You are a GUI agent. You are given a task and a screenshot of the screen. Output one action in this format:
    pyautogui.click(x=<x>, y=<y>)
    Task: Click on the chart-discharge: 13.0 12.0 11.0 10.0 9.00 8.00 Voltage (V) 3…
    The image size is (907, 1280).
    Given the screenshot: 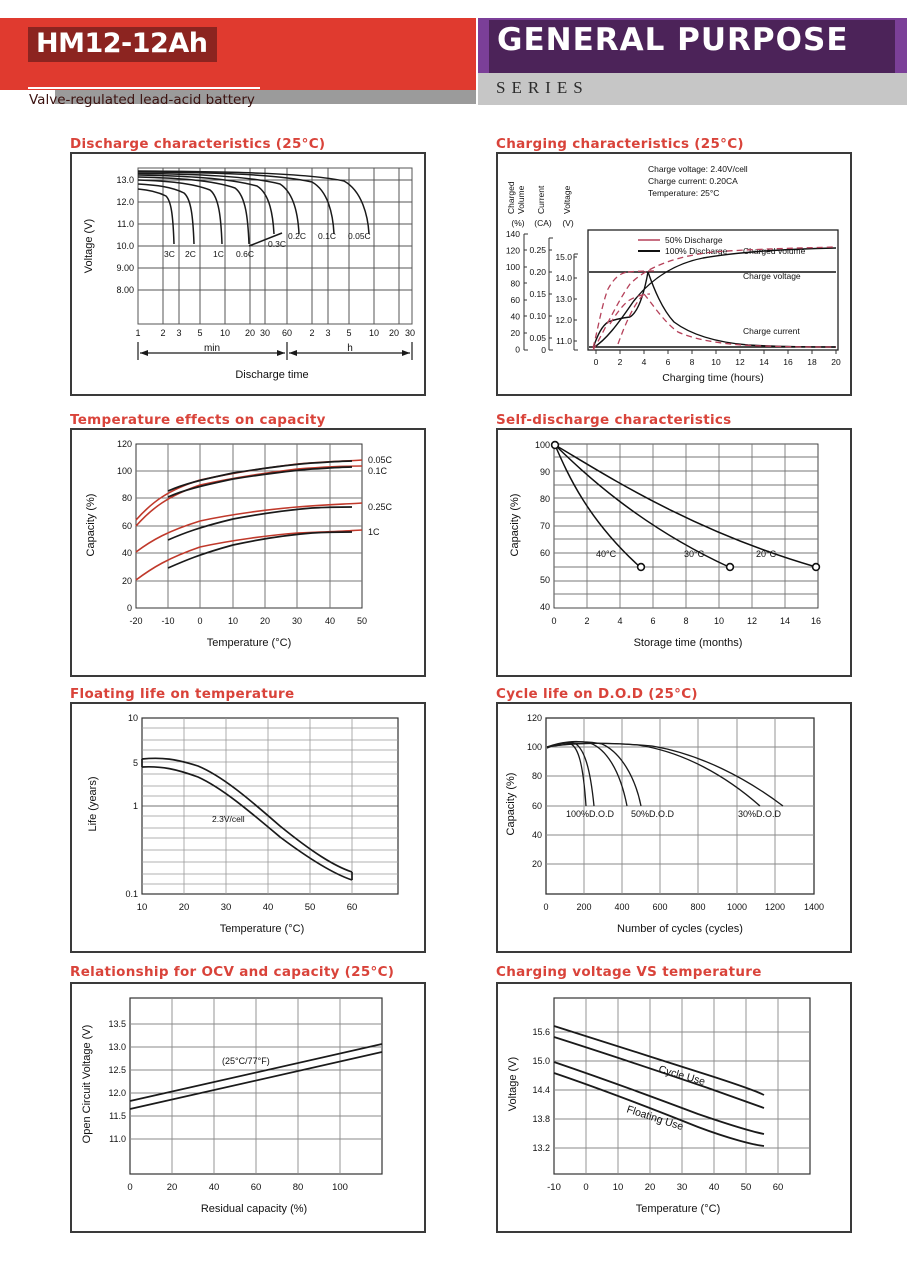 What is the action you would take?
    pyautogui.click(x=249, y=274)
    